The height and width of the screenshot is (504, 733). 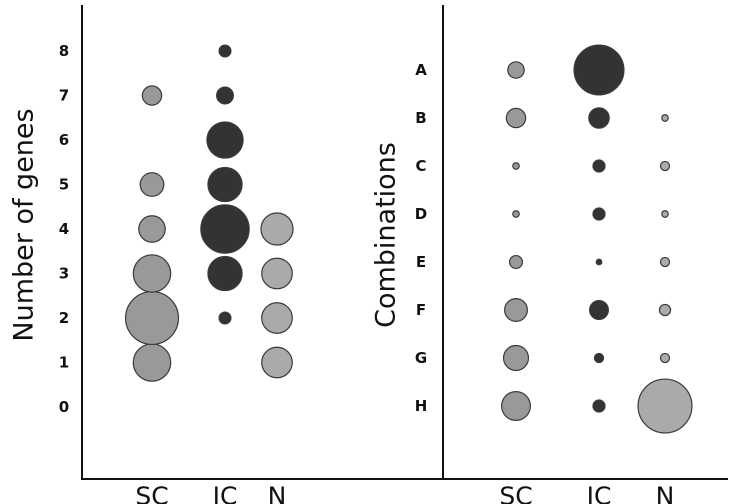 What do you see at coordinates (64, 407) in the screenshot?
I see `y-tick-label: 0` at bounding box center [64, 407].